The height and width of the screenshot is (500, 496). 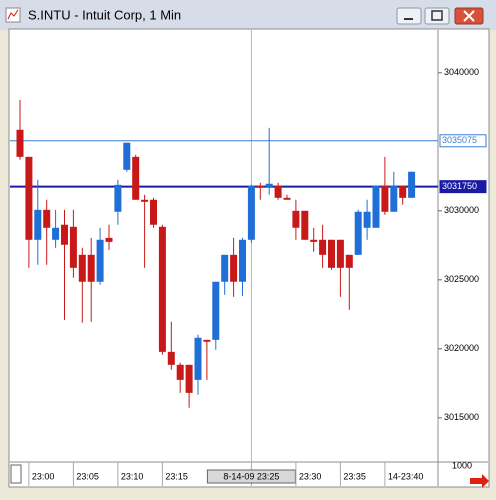 What do you see at coordinates (462, 465) in the screenshot?
I see `scale-label: 1000` at bounding box center [462, 465].